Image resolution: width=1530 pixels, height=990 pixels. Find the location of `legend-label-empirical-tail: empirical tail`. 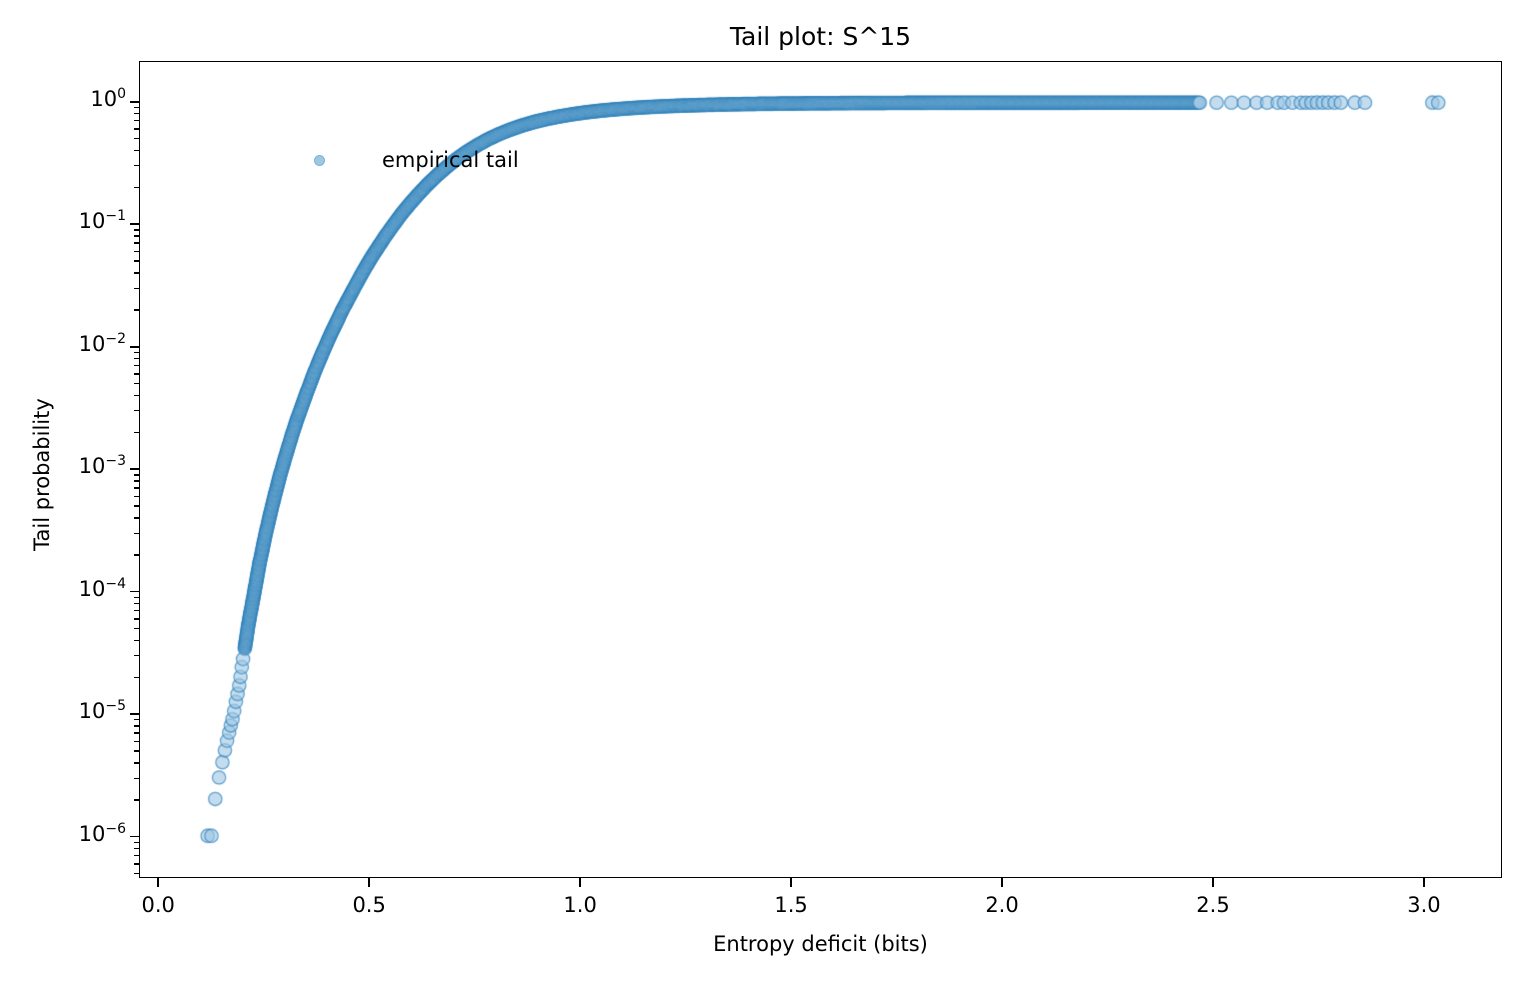

legend-label-empirical-tail: empirical tail is located at coordinates (450, 159).